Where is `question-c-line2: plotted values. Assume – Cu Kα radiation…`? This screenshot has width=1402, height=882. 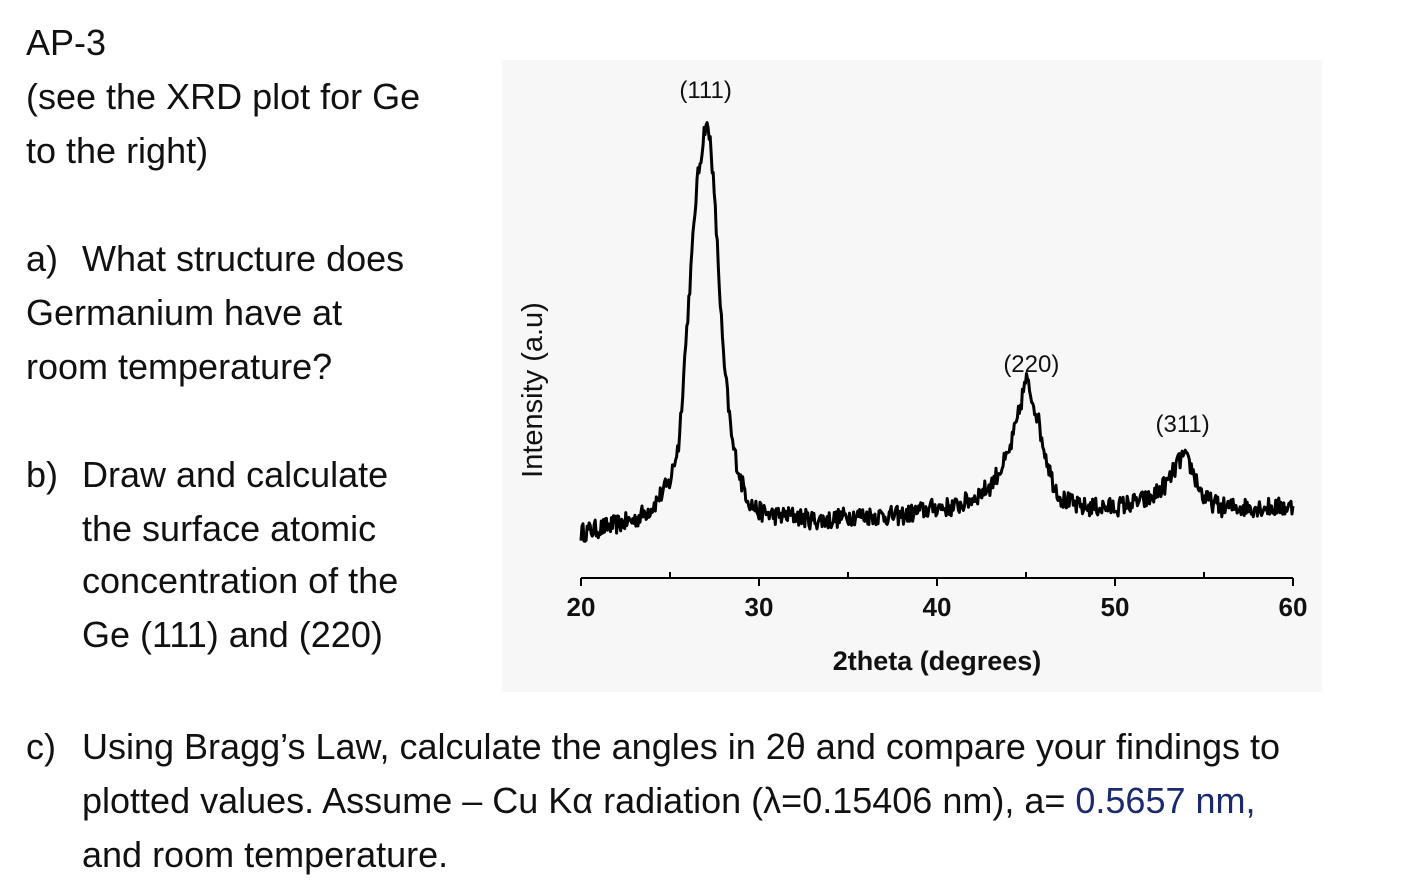 question-c-line2: plotted values. Assume – Cu Kα radiation… is located at coordinates (669, 801).